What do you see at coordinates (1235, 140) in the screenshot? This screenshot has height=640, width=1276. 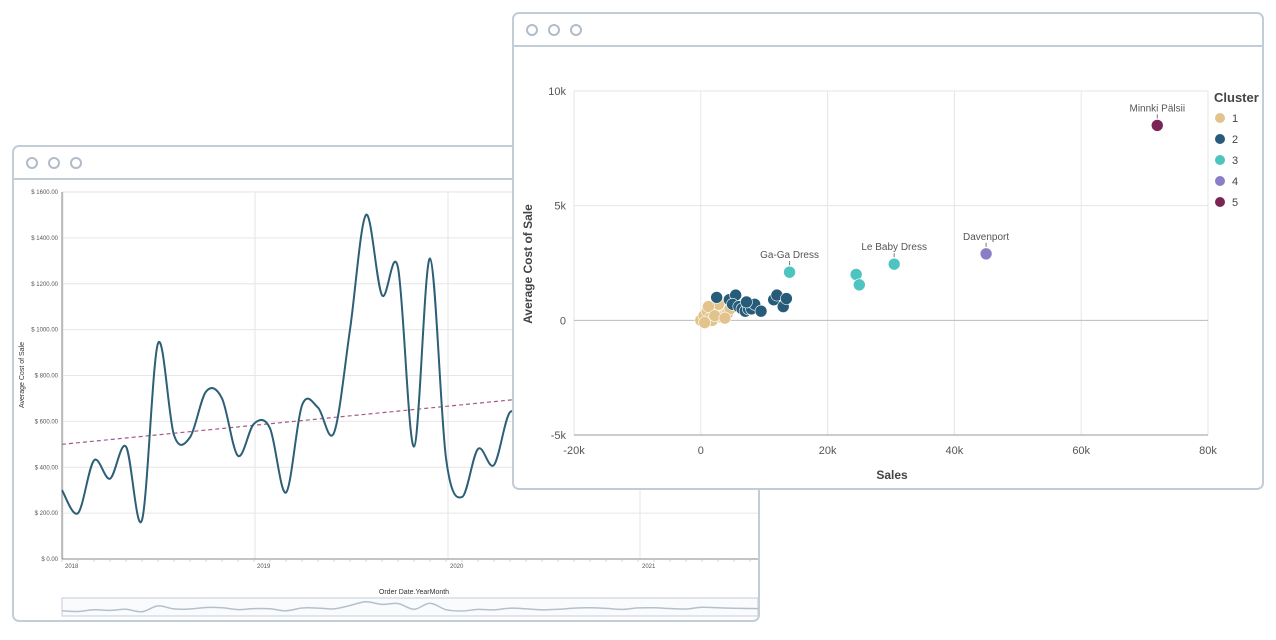 I see `legend-label: 2` at bounding box center [1235, 140].